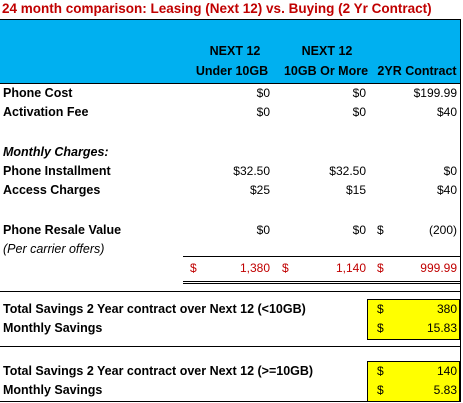 This screenshot has width=463, height=403. I want to click on col1-header-line2: Under 10GB, so click(232, 71).